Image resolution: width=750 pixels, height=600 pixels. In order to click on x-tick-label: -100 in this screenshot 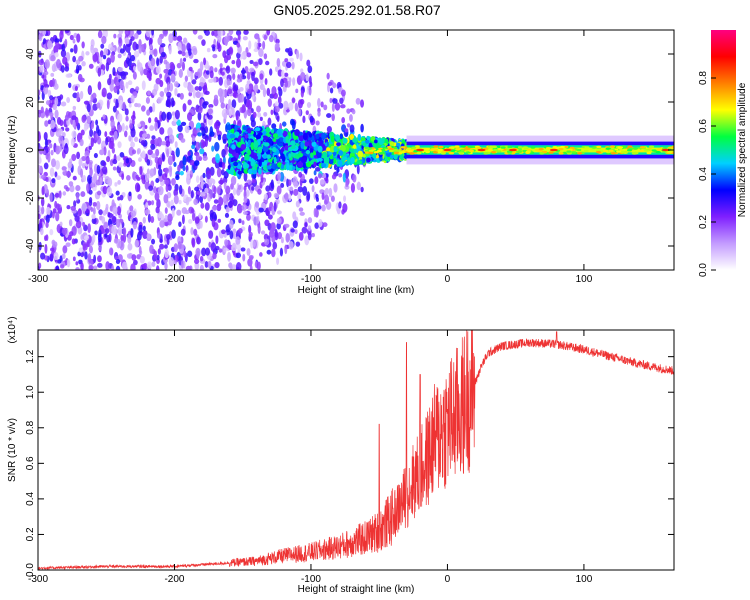, I will do `click(311, 579)`.